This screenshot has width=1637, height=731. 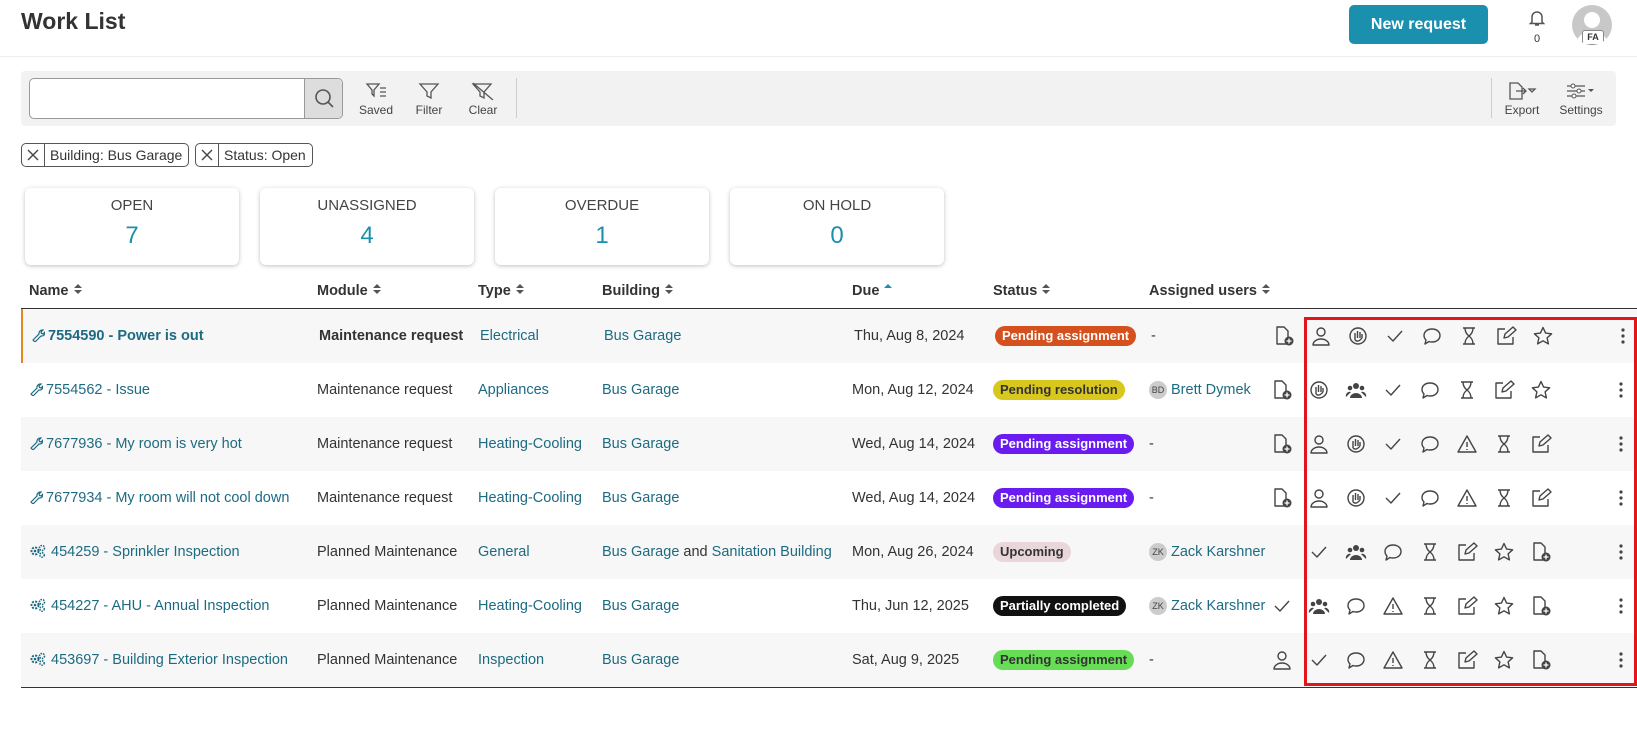 I want to click on request-name: 7554590 - Power is out, so click(x=126, y=336).